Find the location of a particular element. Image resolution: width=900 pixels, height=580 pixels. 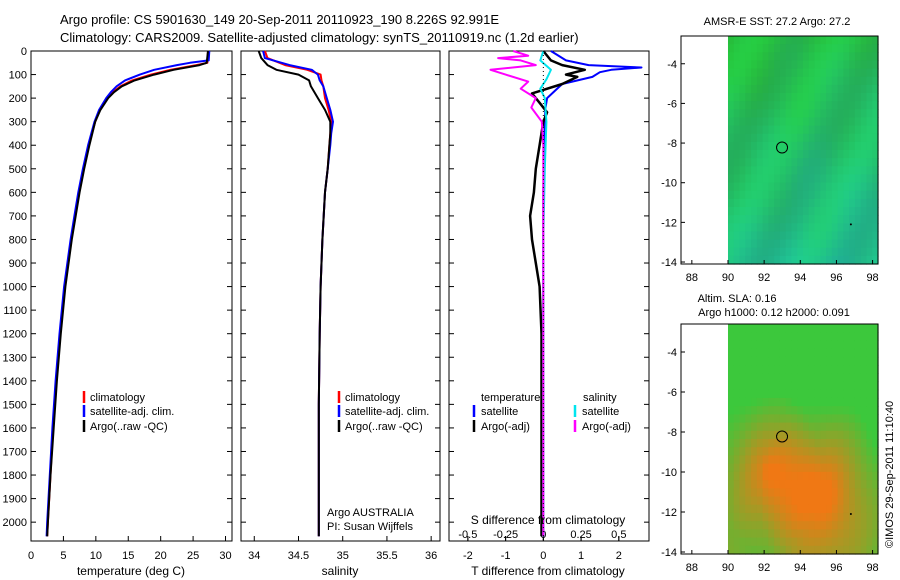

map-lat-tick-label: -4 is located at coordinates (672, 65).